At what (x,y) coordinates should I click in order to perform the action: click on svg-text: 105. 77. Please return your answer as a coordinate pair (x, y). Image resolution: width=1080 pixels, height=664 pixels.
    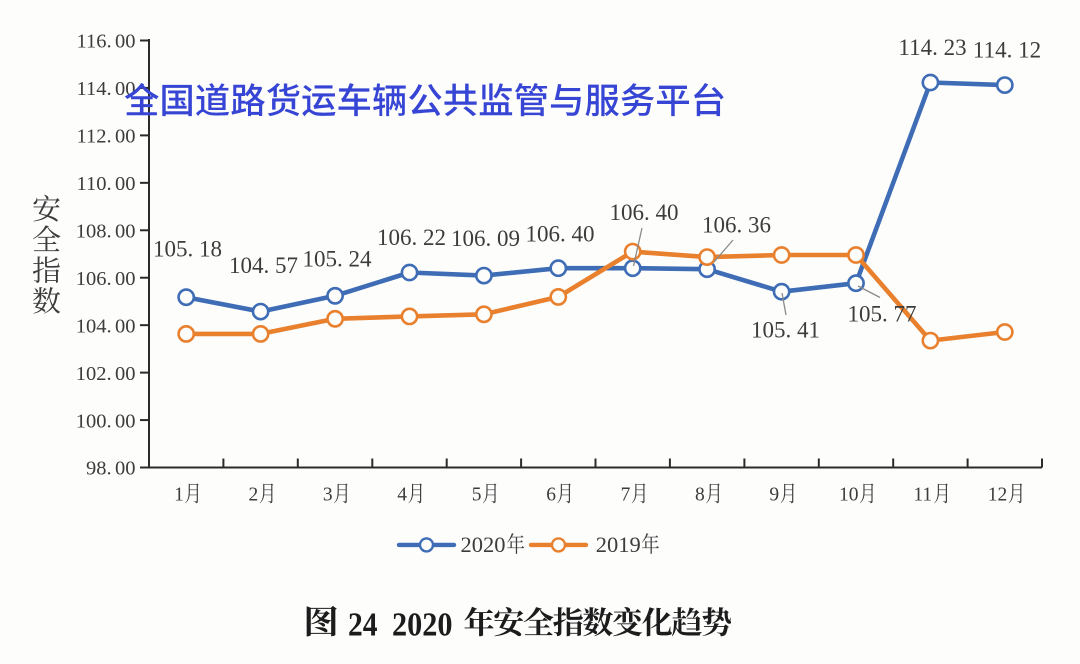
    Looking at the image, I should click on (882, 314).